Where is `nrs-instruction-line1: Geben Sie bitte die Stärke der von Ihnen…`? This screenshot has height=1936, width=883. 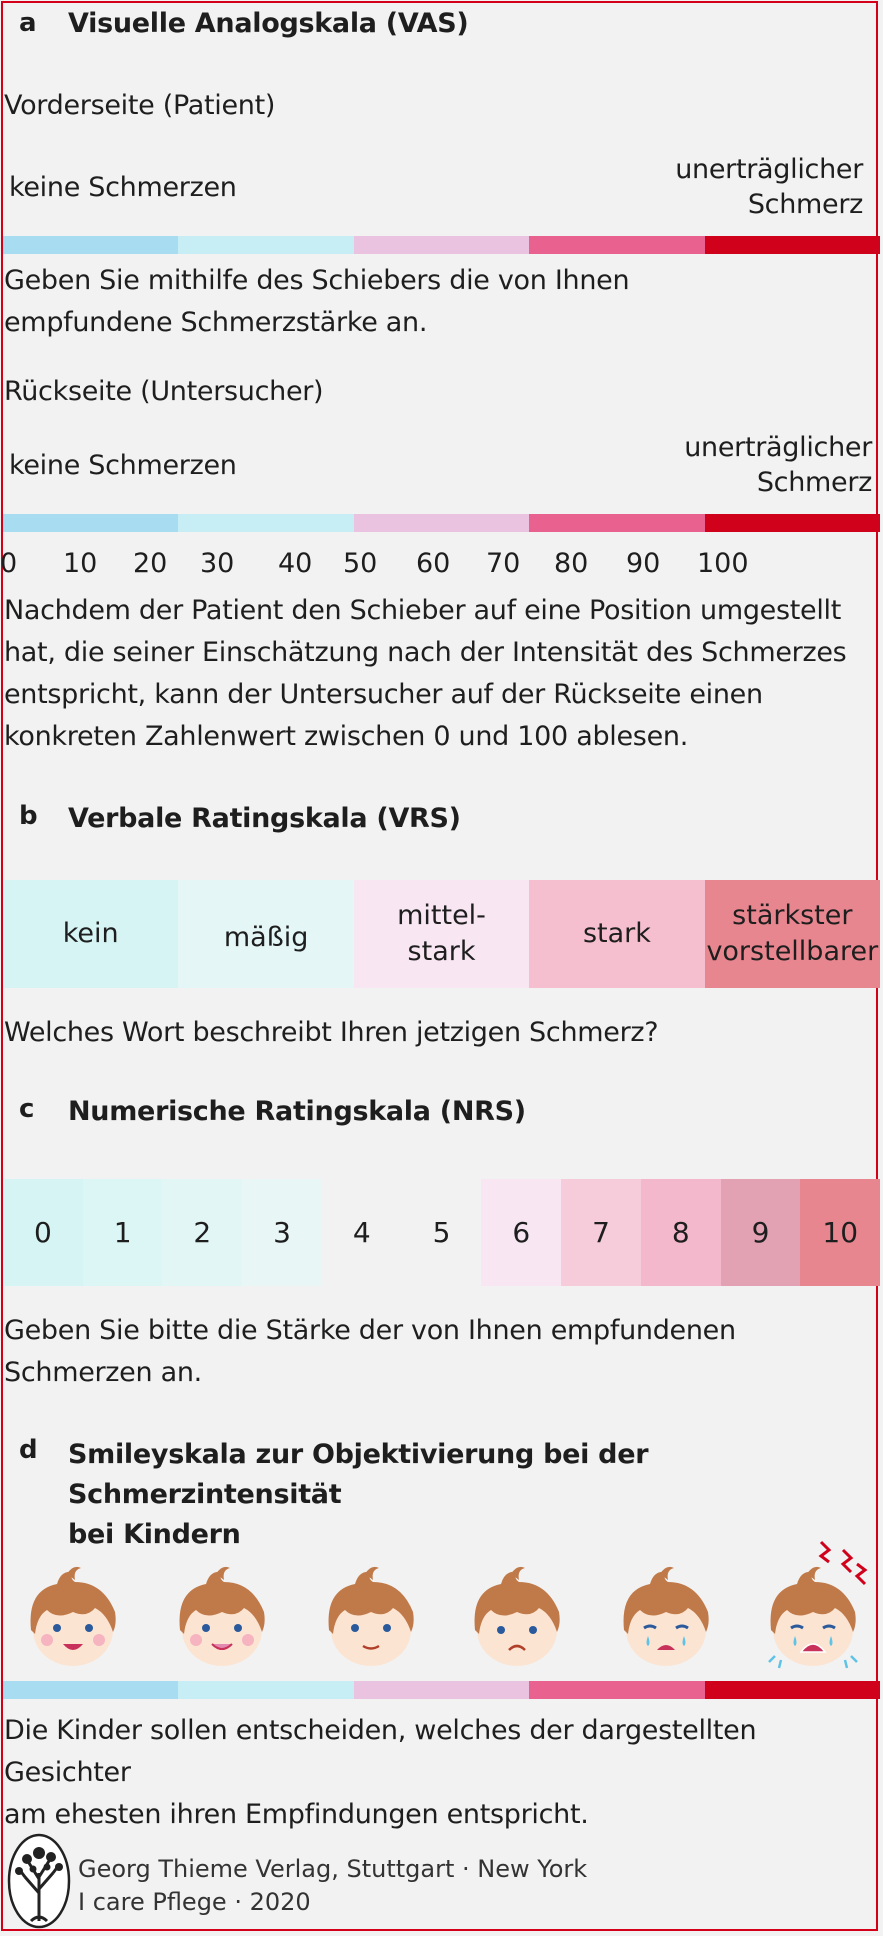 nrs-instruction-line1: Geben Sie bitte die Stärke der von Ihnen… is located at coordinates (370, 1330).